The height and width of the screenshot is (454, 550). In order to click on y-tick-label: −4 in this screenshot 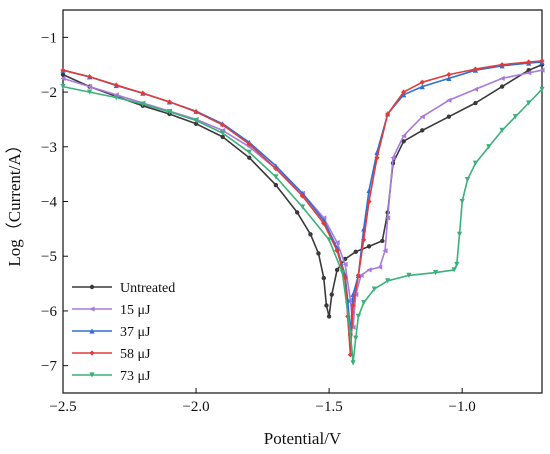, I will do `click(49, 203)`.